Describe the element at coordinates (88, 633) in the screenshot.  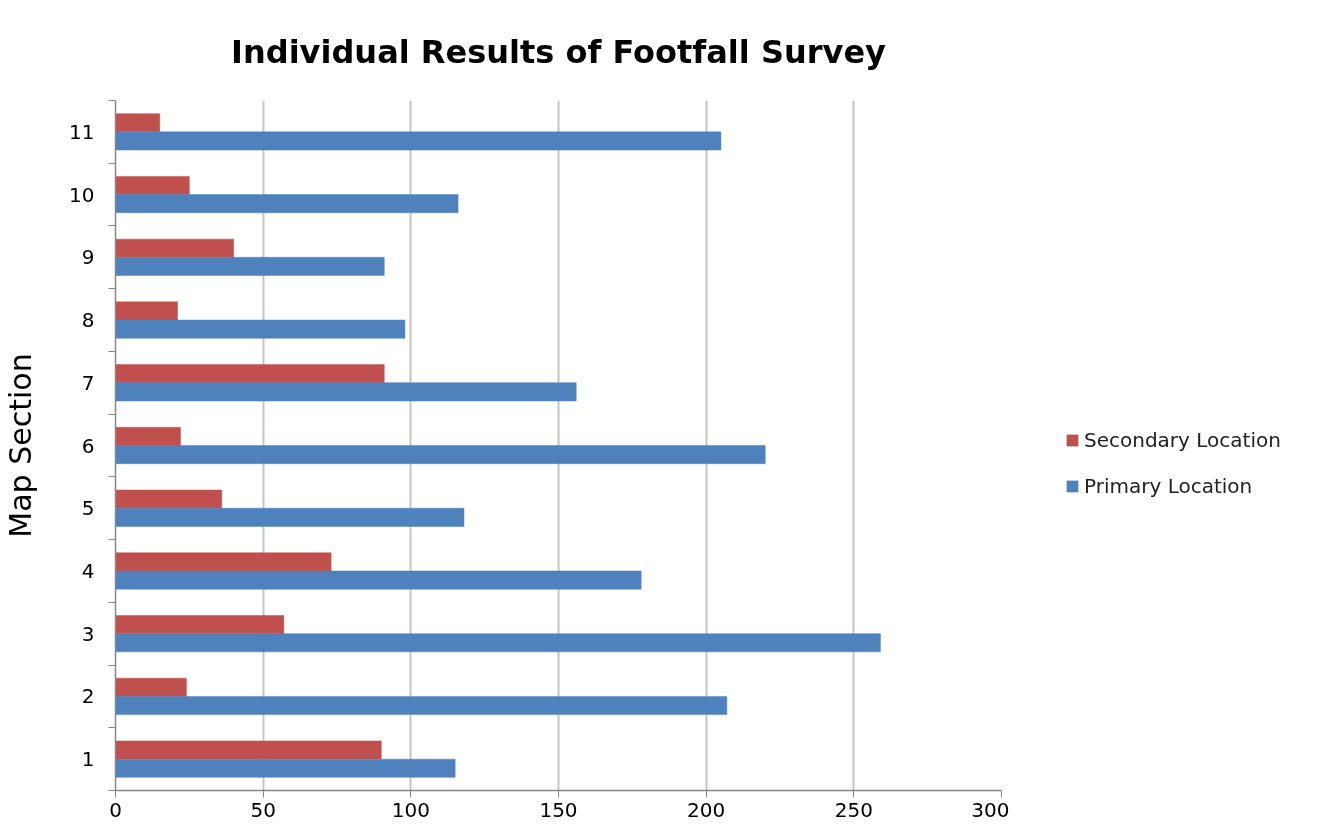
I see `y-tick-label: 3` at that location.